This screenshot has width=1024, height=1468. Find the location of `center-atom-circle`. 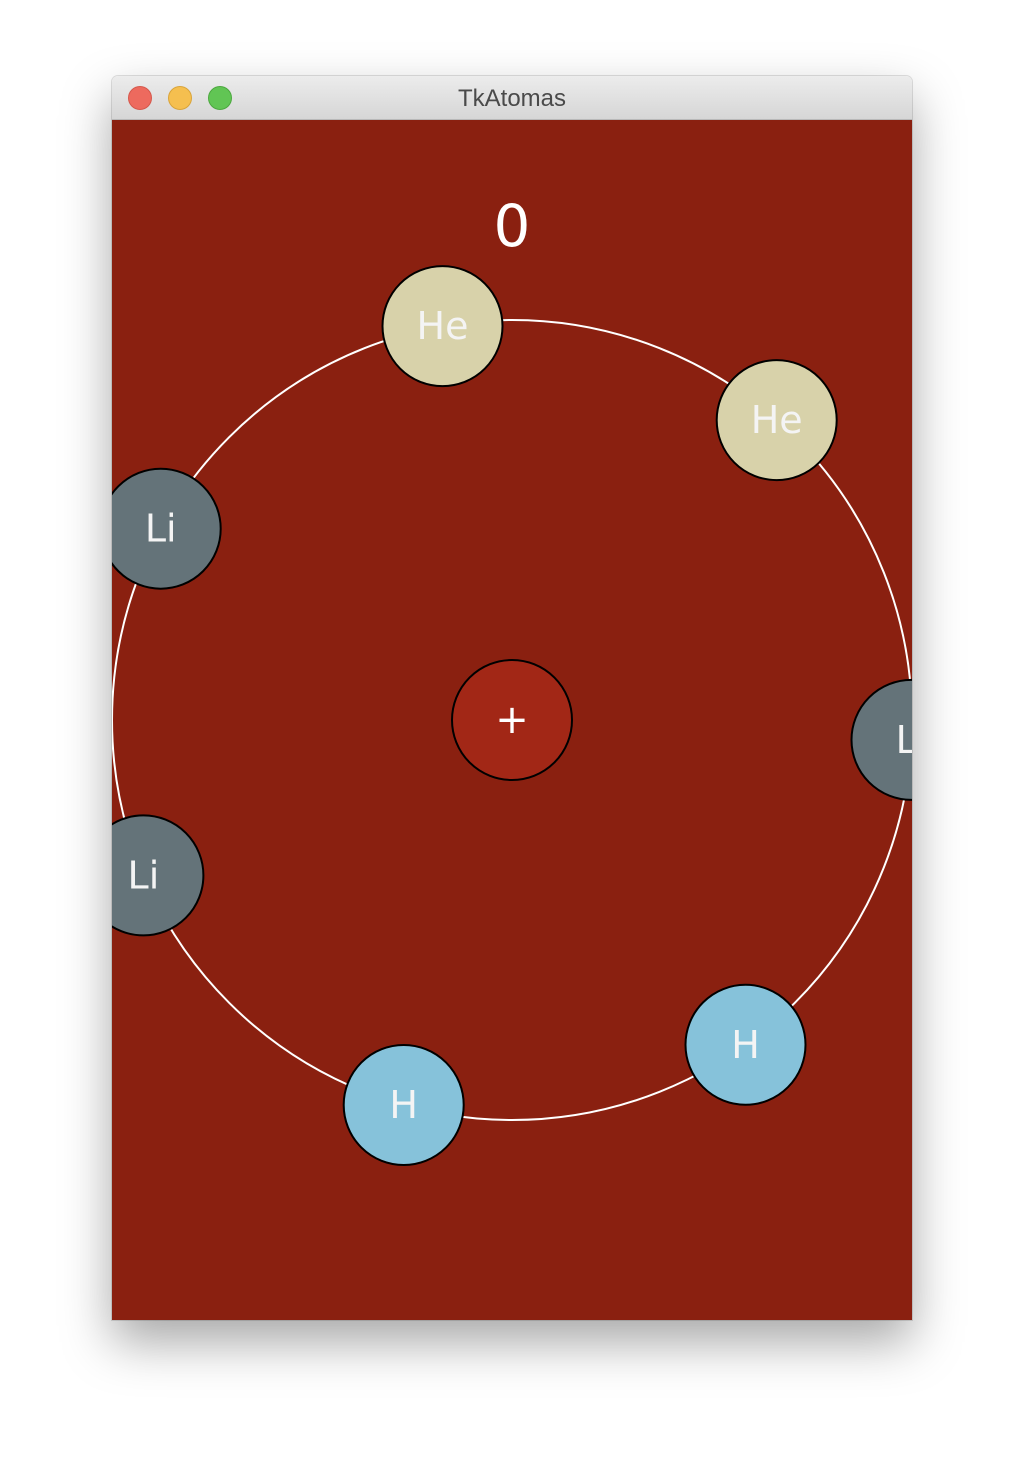

center-atom-circle is located at coordinates (512, 720).